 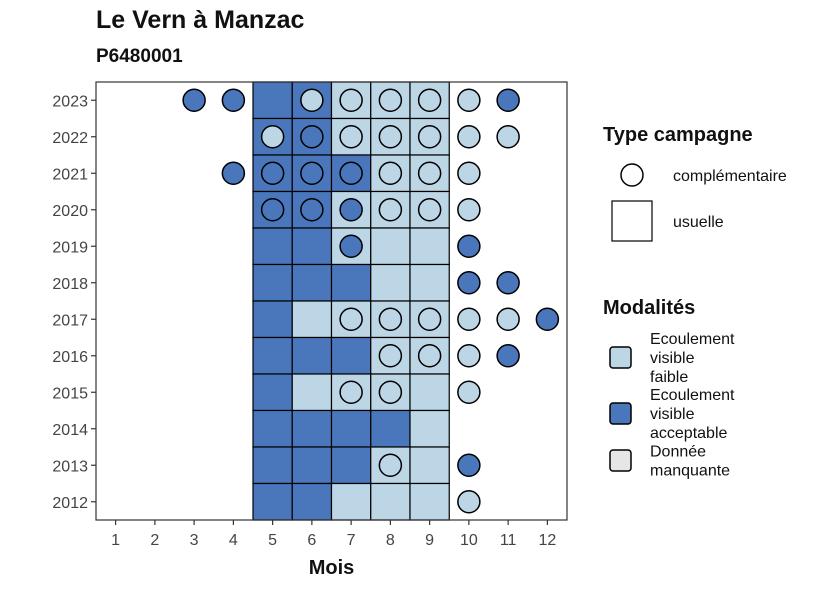 I want to click on y-tick-label: 2019, so click(x=70, y=247).